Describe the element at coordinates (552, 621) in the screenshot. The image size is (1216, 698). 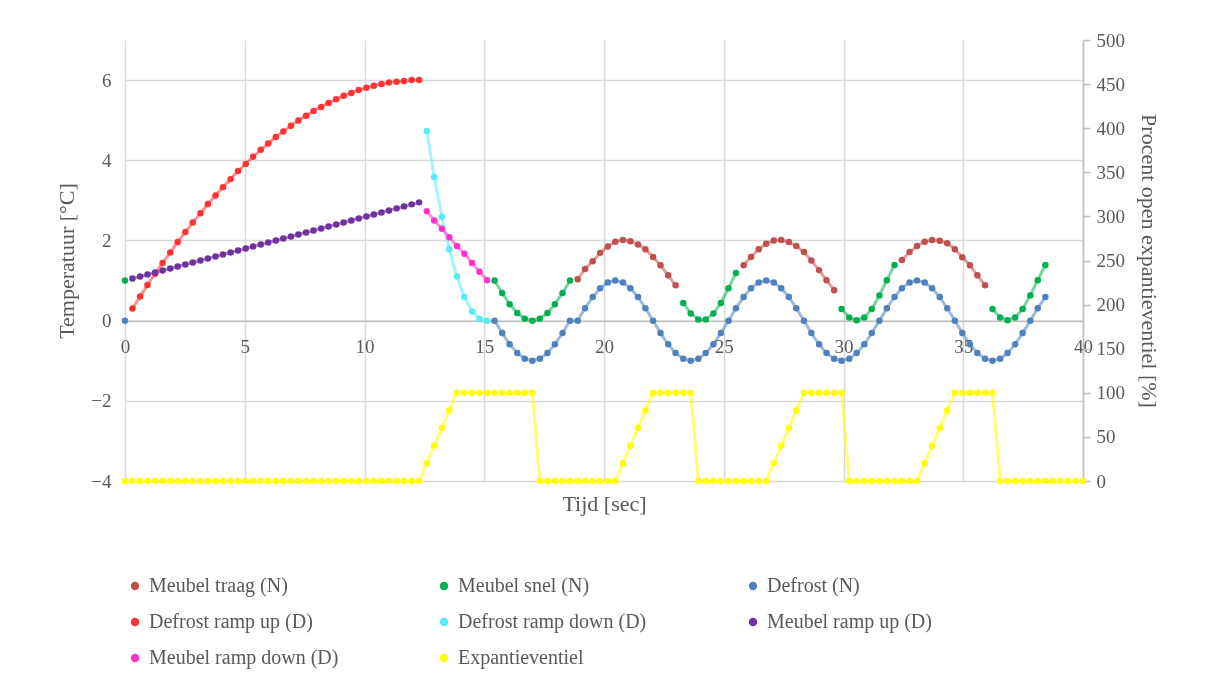
I see `legend-label: Defrost ramp down (D)` at that location.